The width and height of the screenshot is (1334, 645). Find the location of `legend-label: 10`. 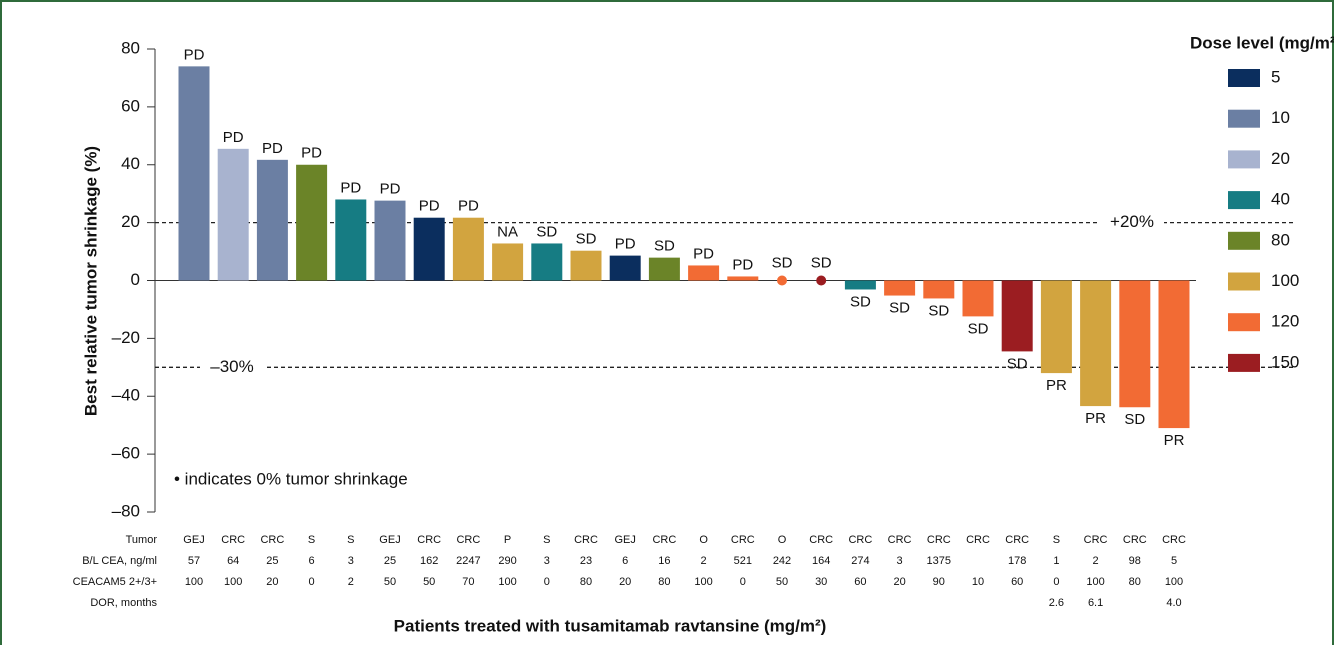

legend-label: 10 is located at coordinates (1280, 117).